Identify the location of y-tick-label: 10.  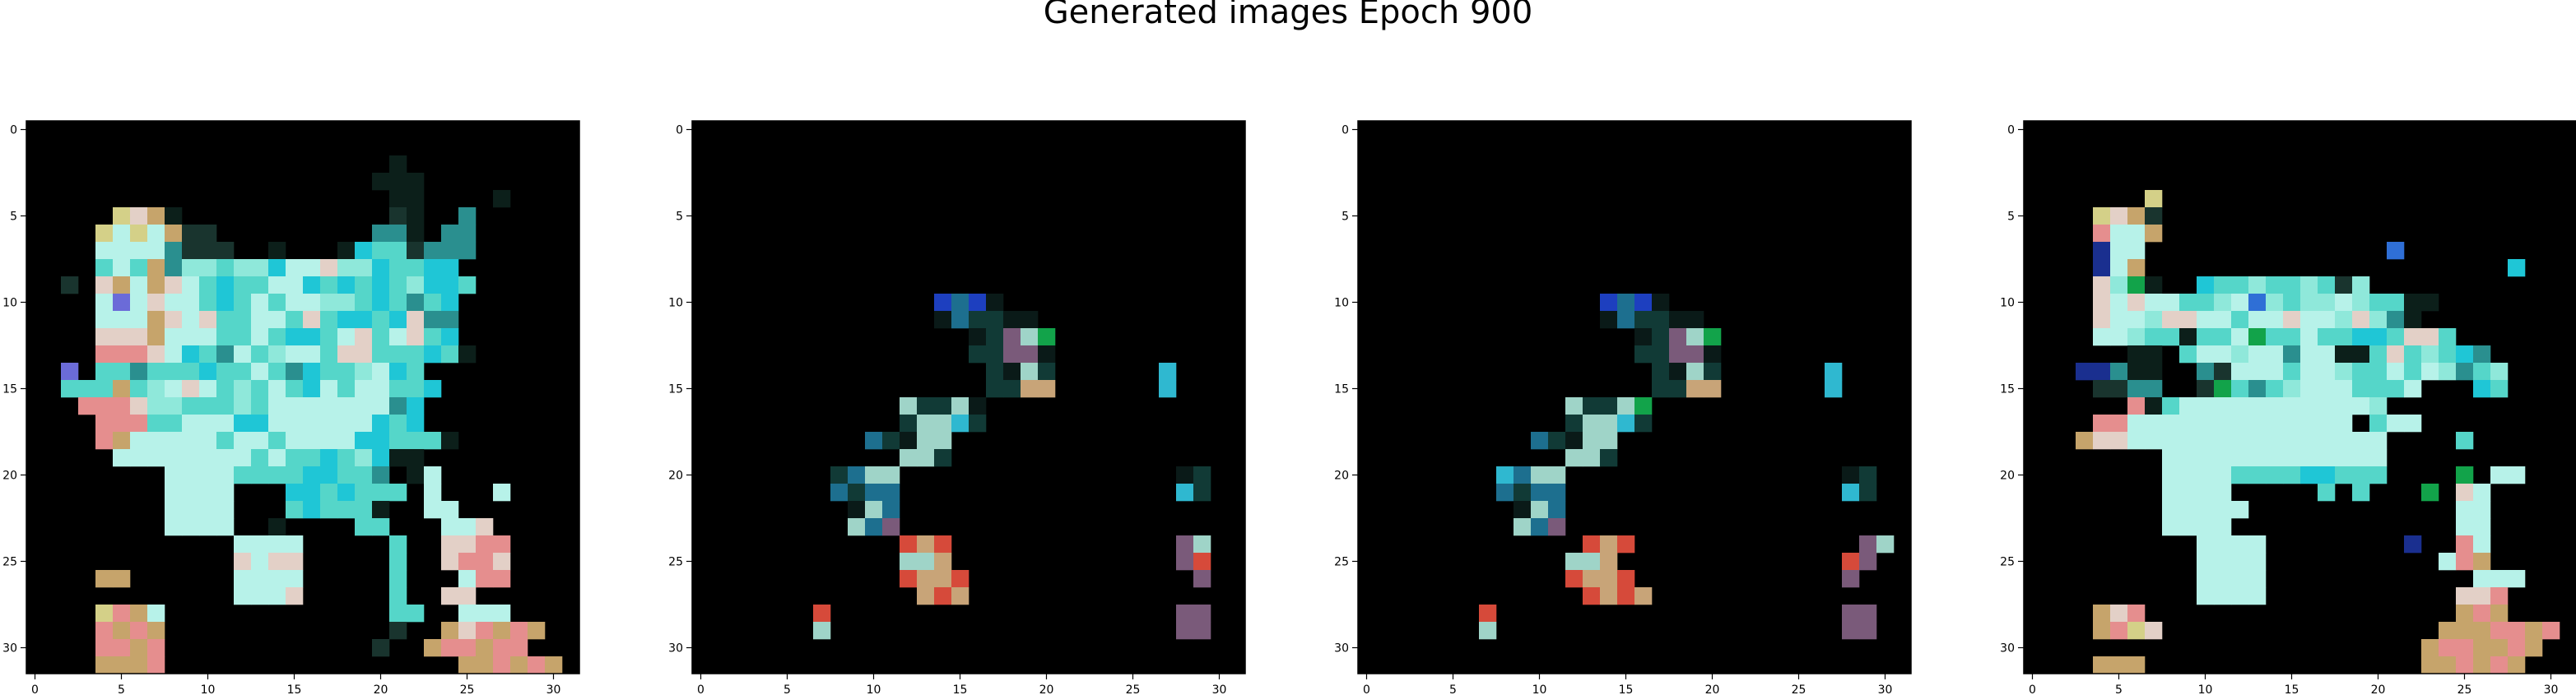
(2007, 303).